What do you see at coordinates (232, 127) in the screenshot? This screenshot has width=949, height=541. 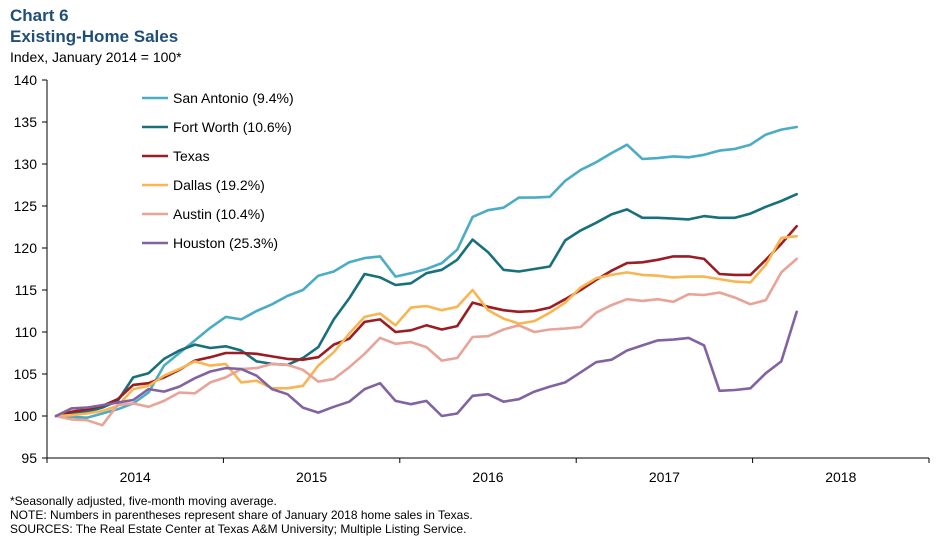 I see `legend-label: Fort Worth (10.6%)` at bounding box center [232, 127].